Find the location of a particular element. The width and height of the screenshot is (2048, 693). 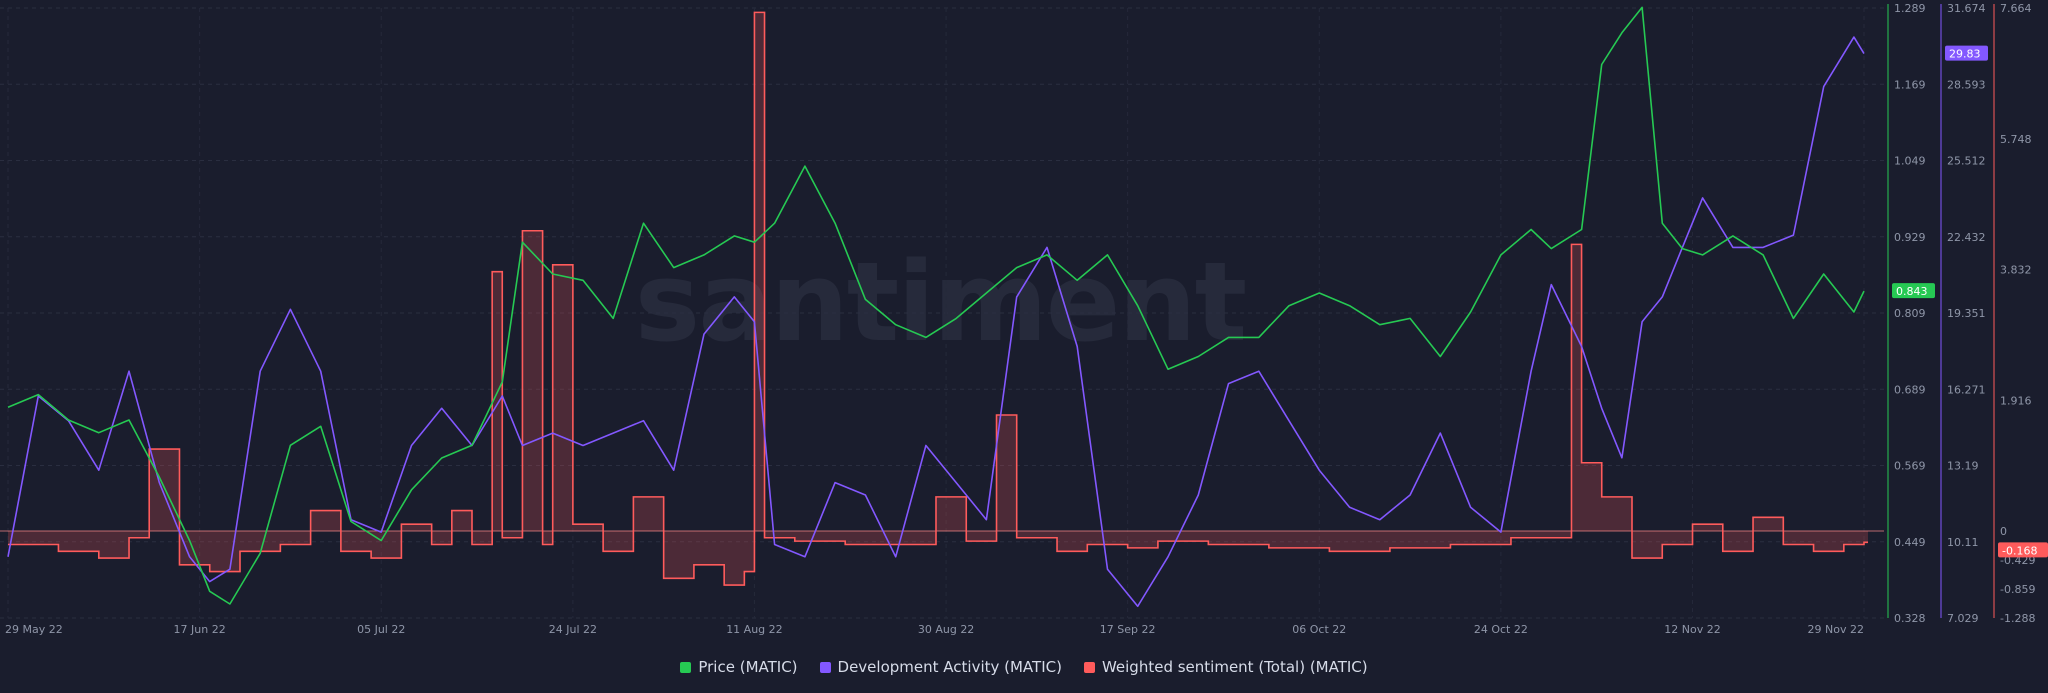

tick-label-dev: 19.351 is located at coordinates (1966, 313).